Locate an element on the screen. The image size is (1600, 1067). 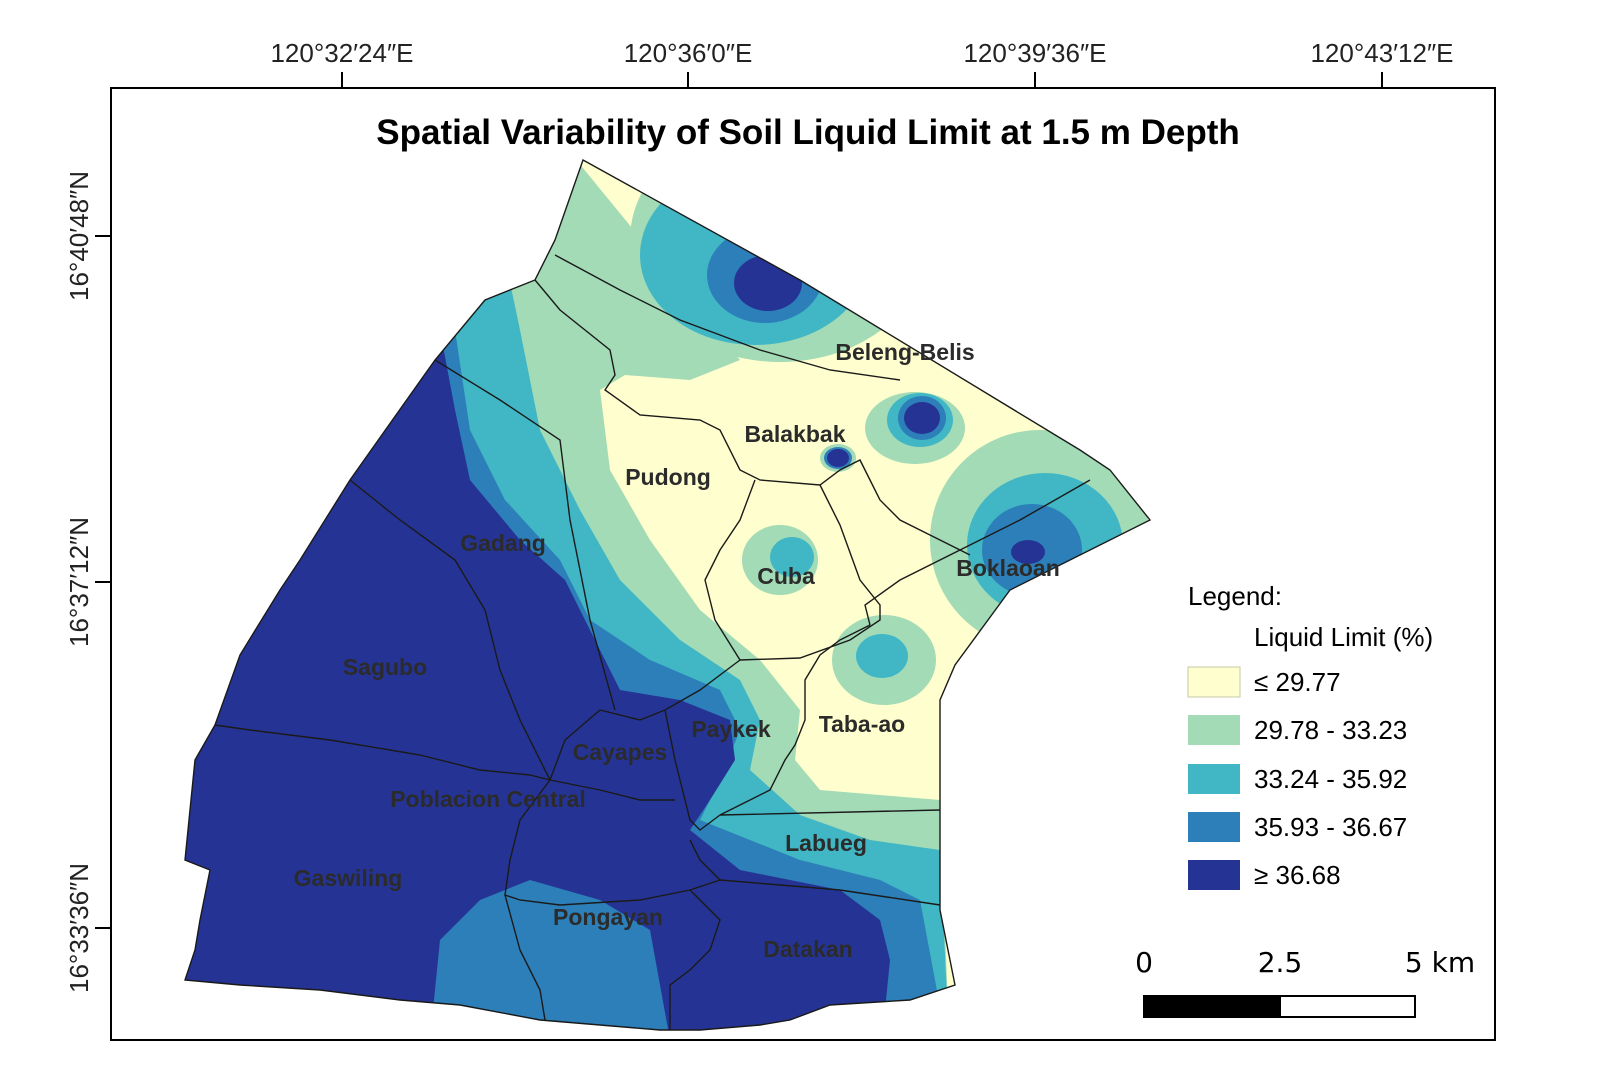
legend-label-5: ≥ 36.68 is located at coordinates (1297, 875).